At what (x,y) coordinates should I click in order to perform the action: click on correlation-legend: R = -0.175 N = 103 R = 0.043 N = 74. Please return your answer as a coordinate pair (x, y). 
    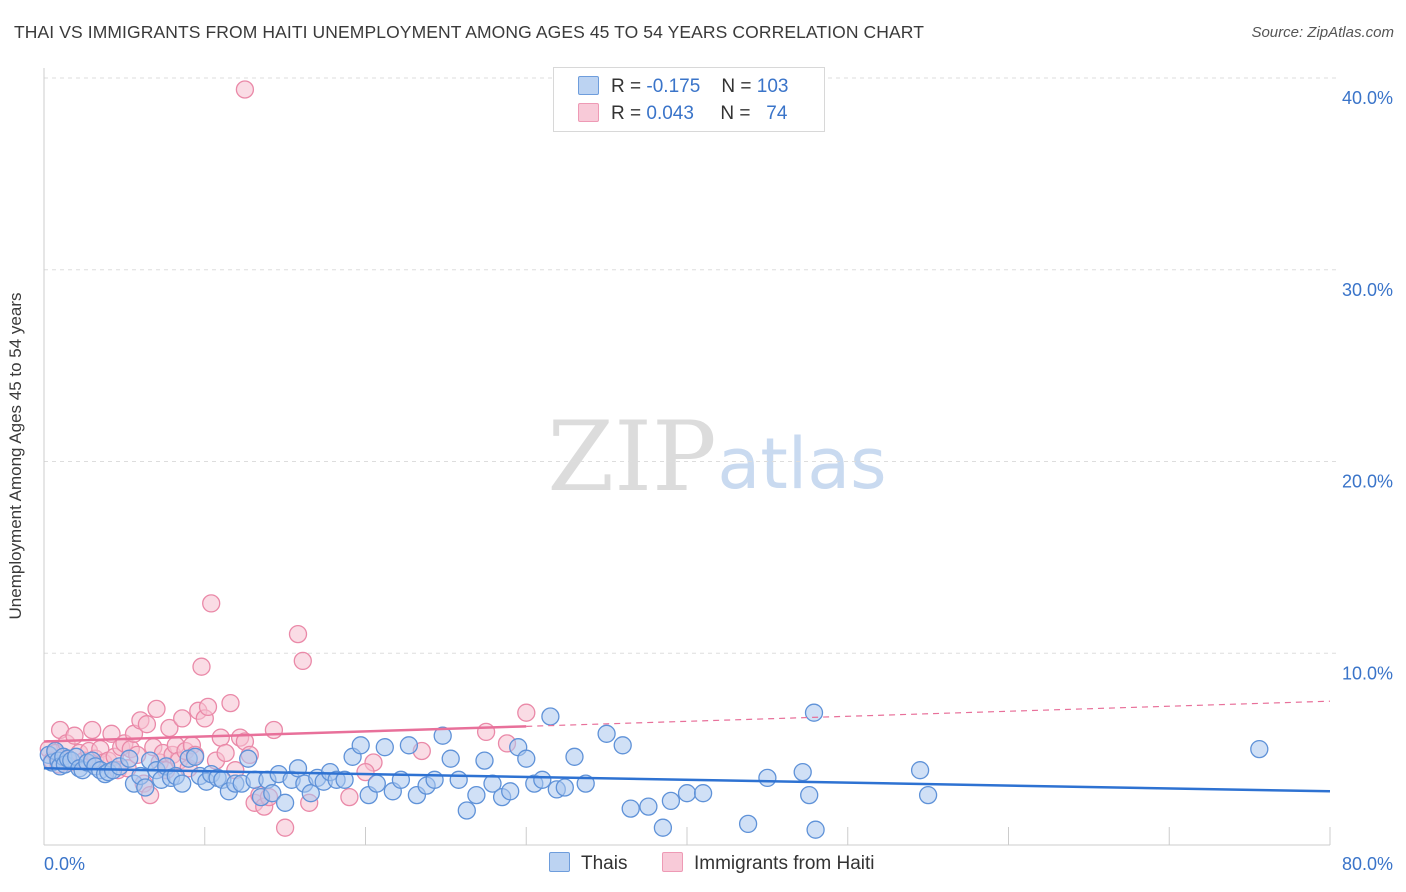
    Looking at the image, I should click on (689, 99).